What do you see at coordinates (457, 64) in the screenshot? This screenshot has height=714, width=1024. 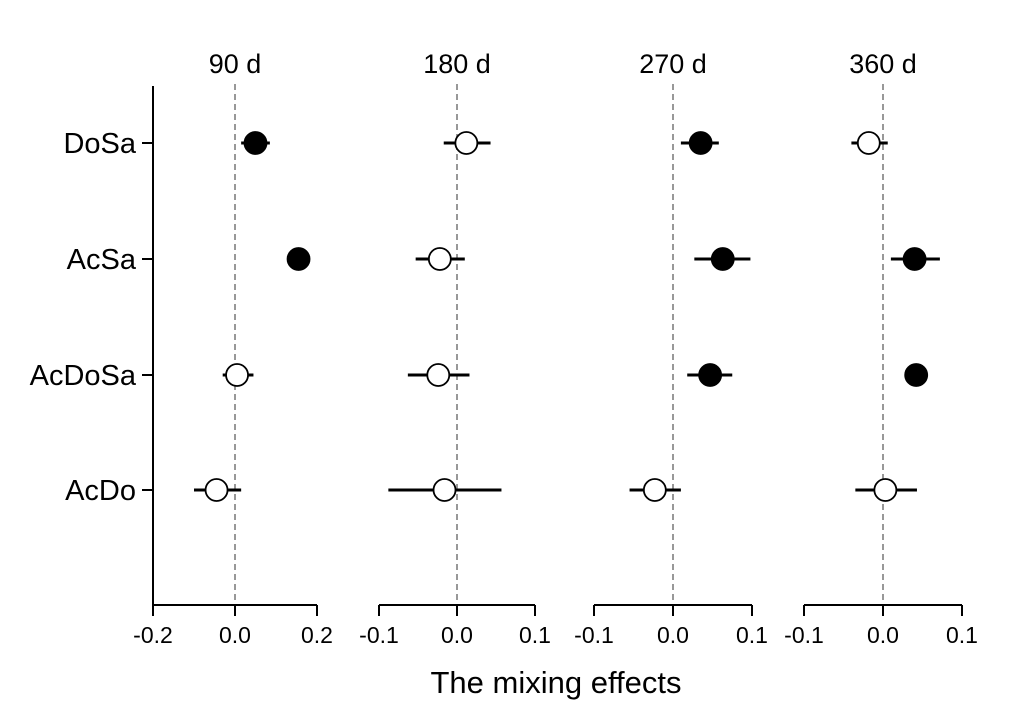 I see `panel-title: 180 d` at bounding box center [457, 64].